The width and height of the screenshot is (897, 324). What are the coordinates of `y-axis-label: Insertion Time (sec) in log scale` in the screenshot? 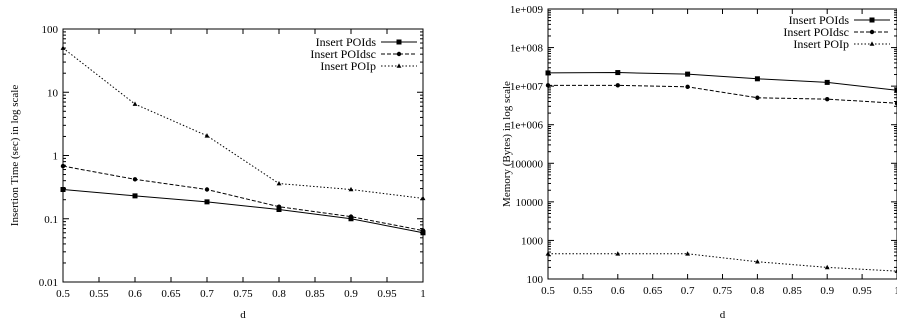 It's located at (15, 156).